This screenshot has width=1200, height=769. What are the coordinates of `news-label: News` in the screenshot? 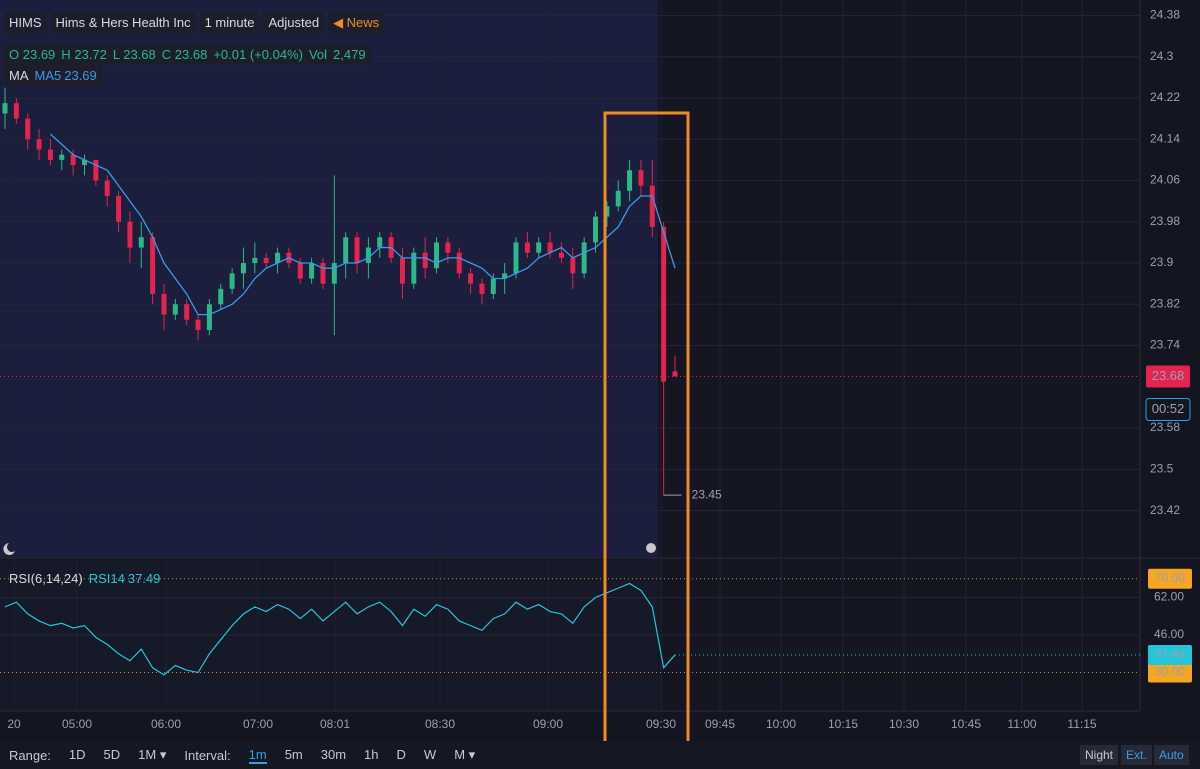 It's located at (363, 22).